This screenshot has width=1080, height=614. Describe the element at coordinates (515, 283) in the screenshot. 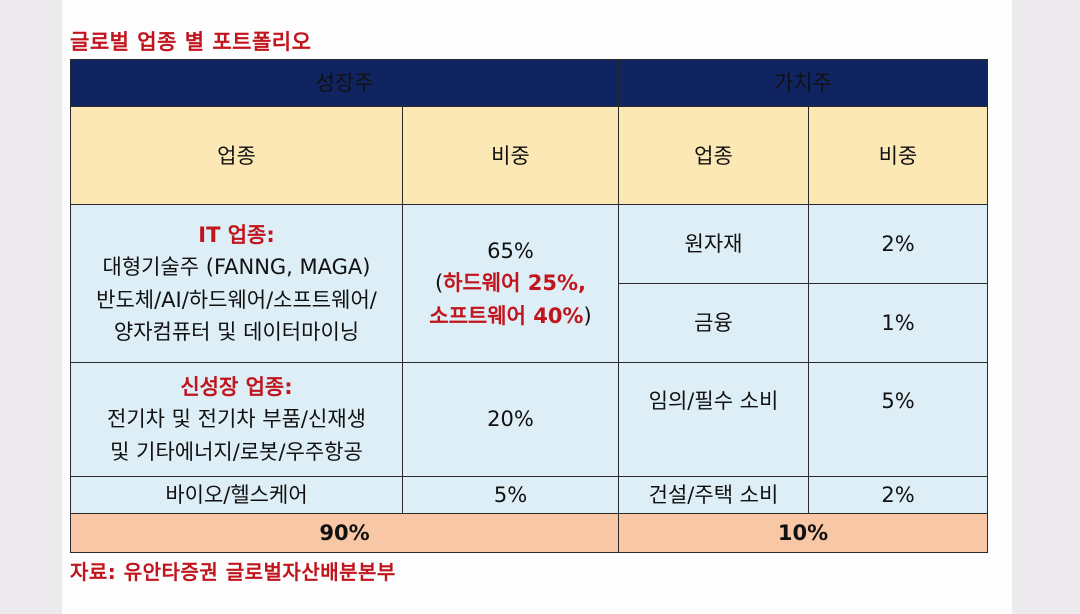

I see `it-weight-hardware: 하드웨어 25%,` at that location.